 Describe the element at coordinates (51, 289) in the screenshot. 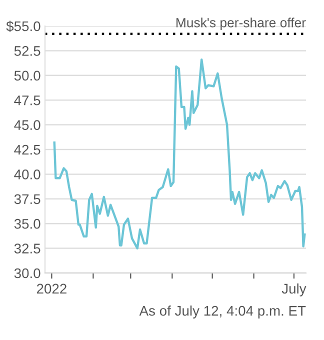

I see `x-tick-label: 2022` at that location.